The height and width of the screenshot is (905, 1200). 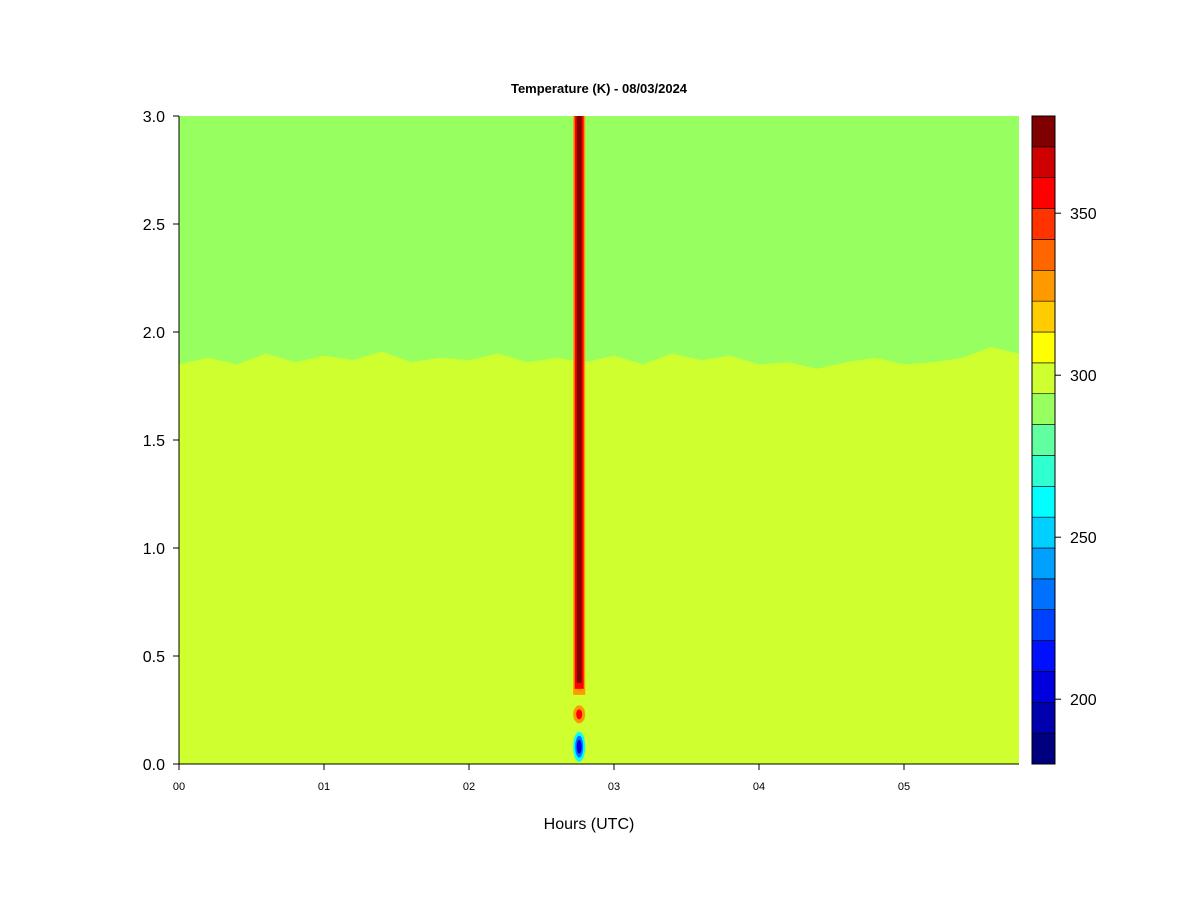 I want to click on colorbar-tick-label: 250, so click(x=1083, y=538).